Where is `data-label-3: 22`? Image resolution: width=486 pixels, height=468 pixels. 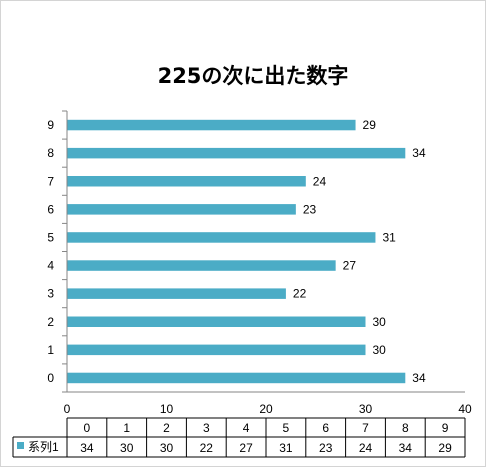
data-label-3: 22 is located at coordinates (300, 294).